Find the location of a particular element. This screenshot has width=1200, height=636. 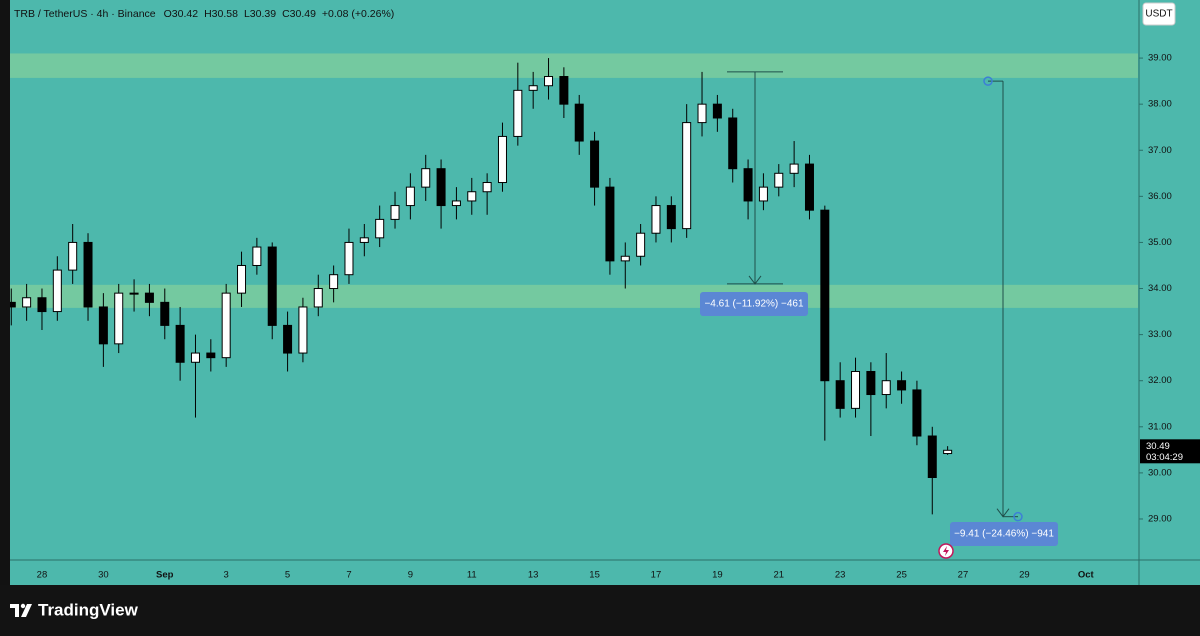

x-tick-label: 15 is located at coordinates (594, 575).